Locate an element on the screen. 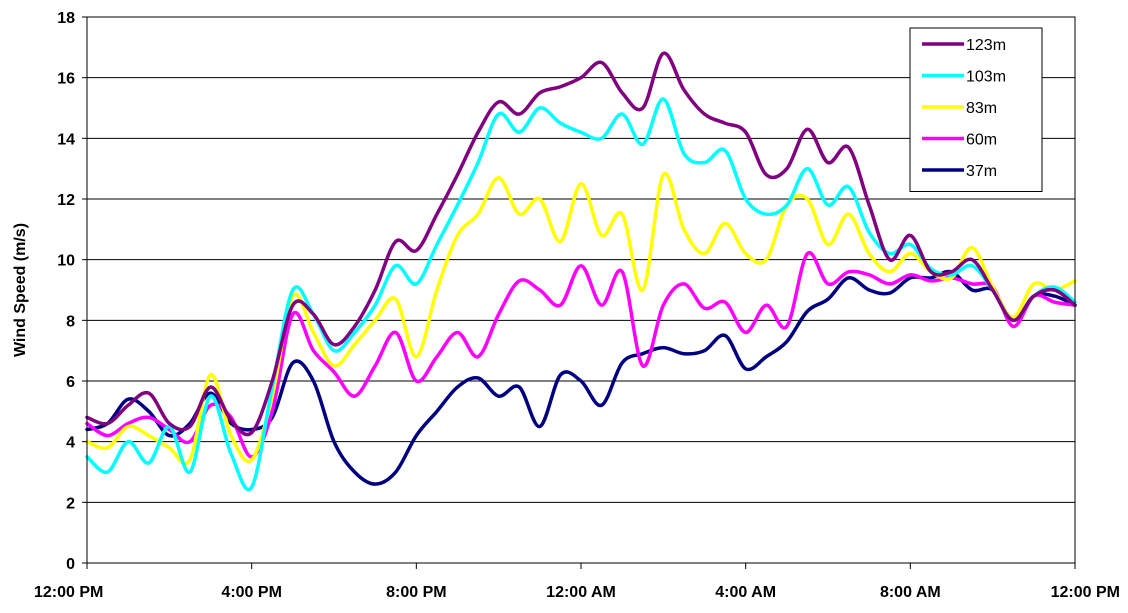  y-tick-label: 18 is located at coordinates (66, 18).